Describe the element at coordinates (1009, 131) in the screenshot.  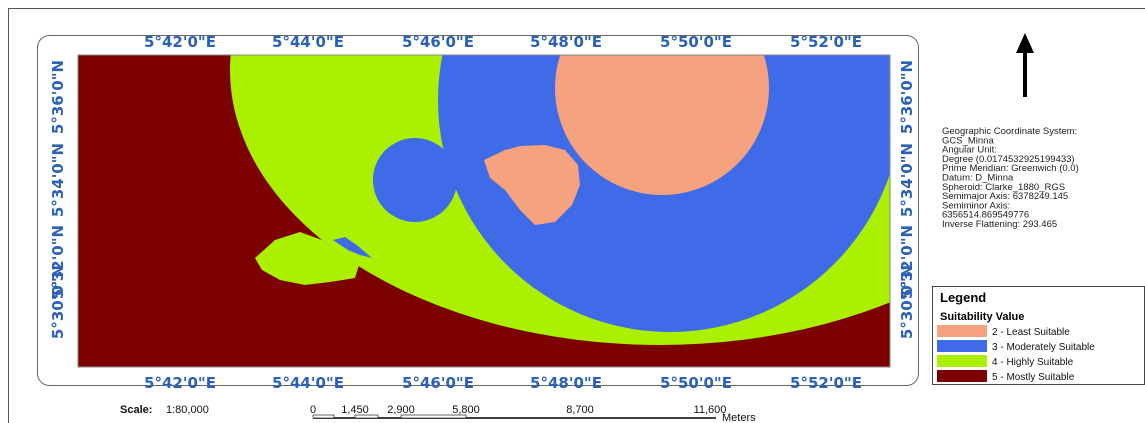
I see `coordinate-system-line: Geographic Coordinate System:` at that location.